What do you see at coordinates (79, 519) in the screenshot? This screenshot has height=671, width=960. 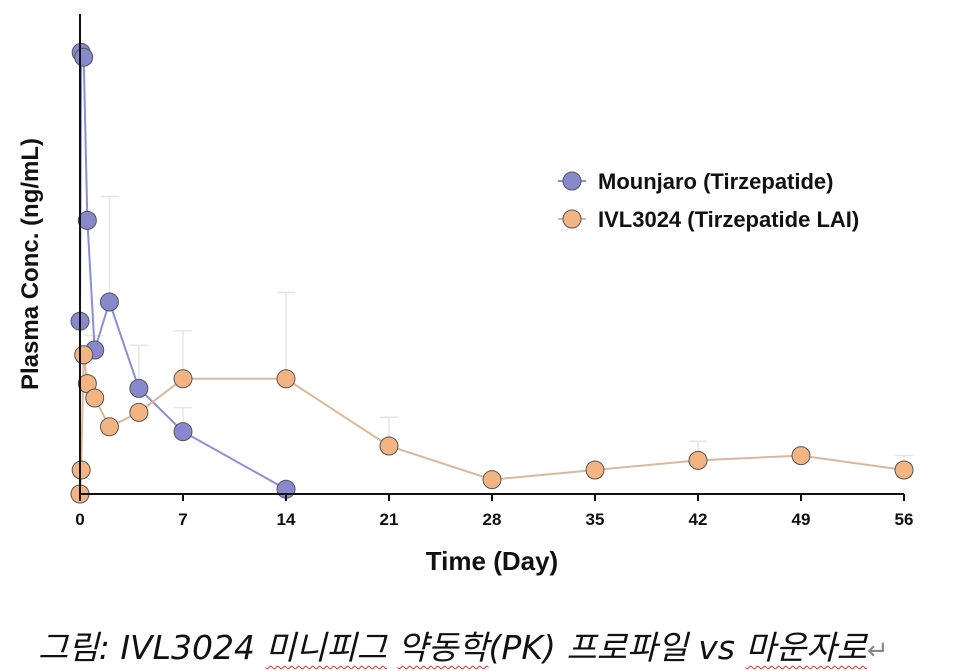 I see `x-tick-label: 0` at bounding box center [79, 519].